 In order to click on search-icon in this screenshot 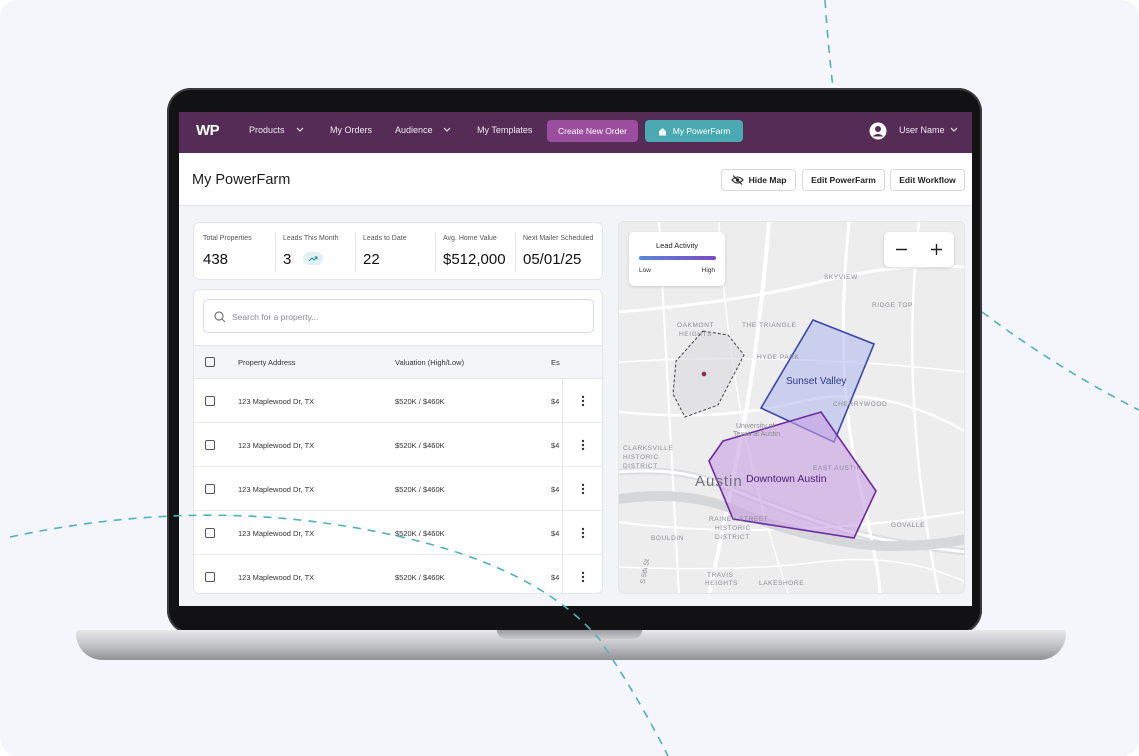, I will do `click(220, 317)`.